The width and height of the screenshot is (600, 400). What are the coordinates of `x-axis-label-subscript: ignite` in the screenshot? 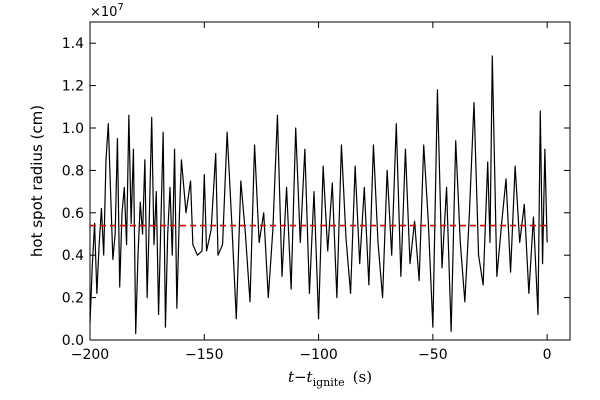 It's located at (329, 382).